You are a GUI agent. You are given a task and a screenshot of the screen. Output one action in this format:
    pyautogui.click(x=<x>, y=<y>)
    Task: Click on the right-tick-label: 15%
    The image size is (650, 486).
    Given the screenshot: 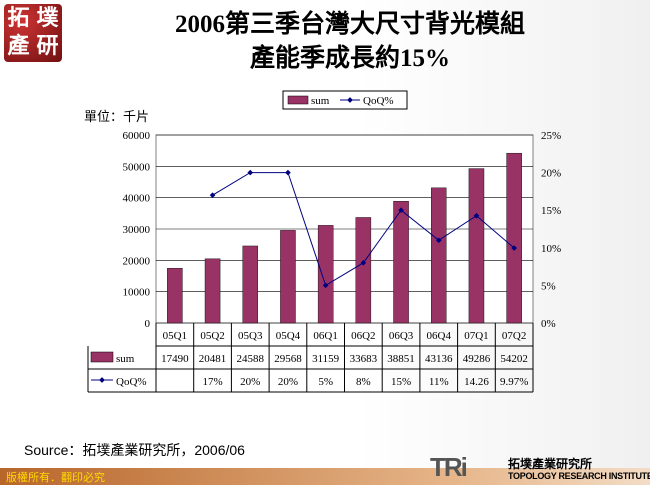 What is the action you would take?
    pyautogui.click(x=551, y=211)
    